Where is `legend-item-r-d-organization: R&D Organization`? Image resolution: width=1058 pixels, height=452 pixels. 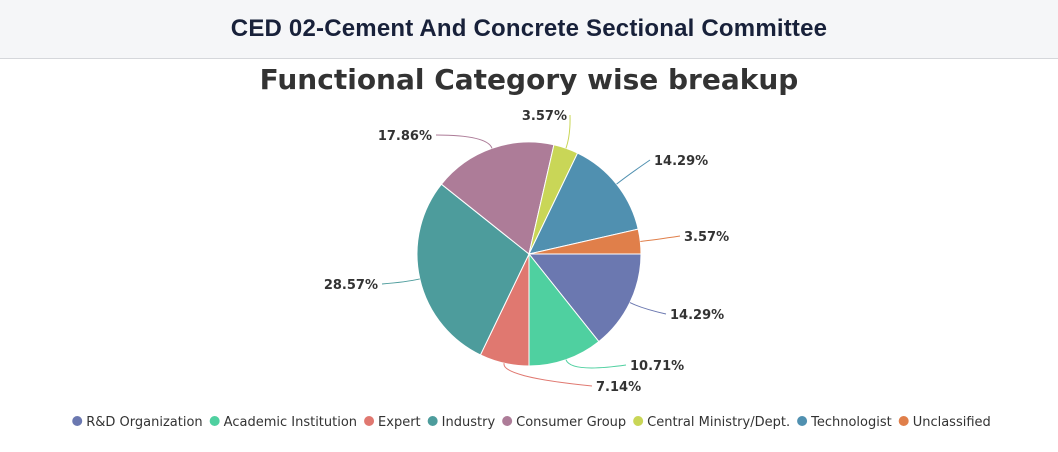 legend-item-r-d-organization: R&D Organization is located at coordinates (137, 422).